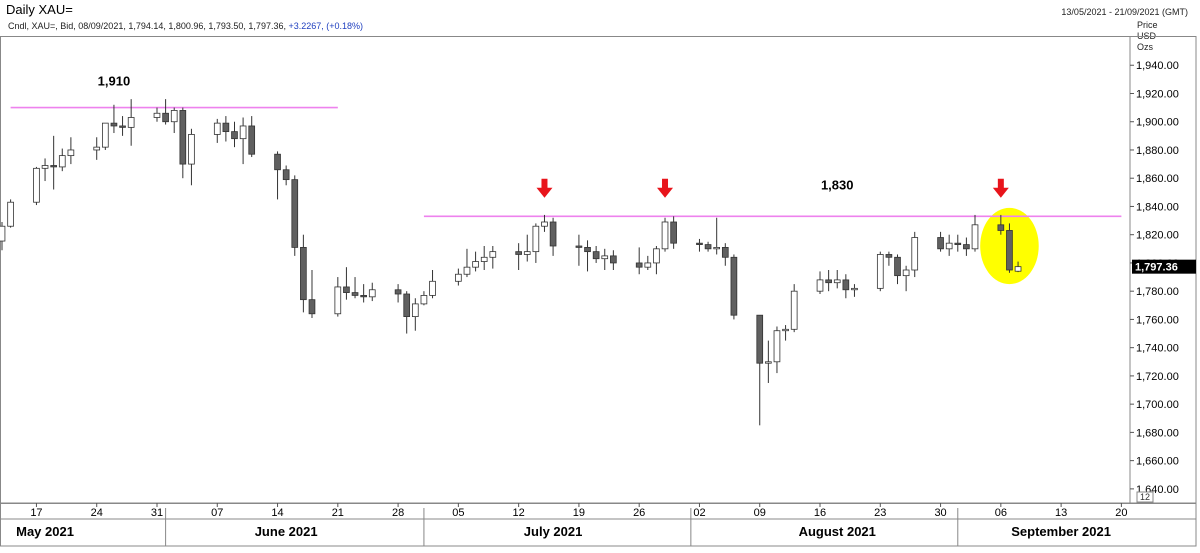  What do you see at coordinates (1156, 268) in the screenshot?
I see `last-price-label: 1,797.36` at bounding box center [1156, 268].